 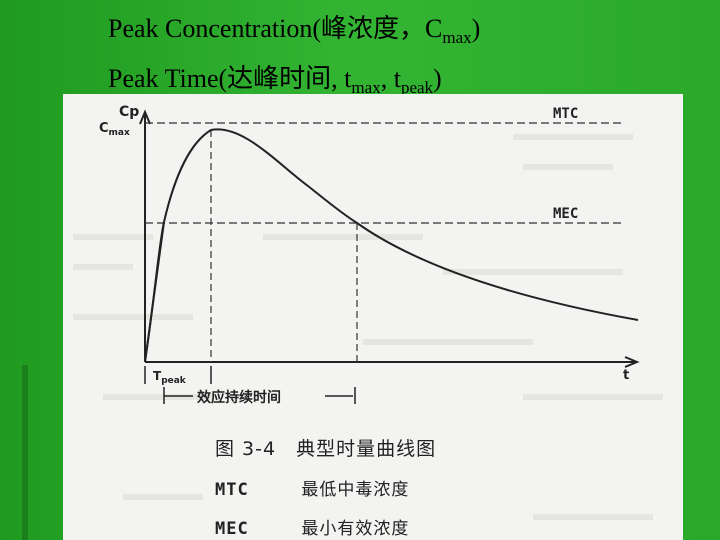 I want to click on legend-abbr: MEC, so click(x=232, y=529).